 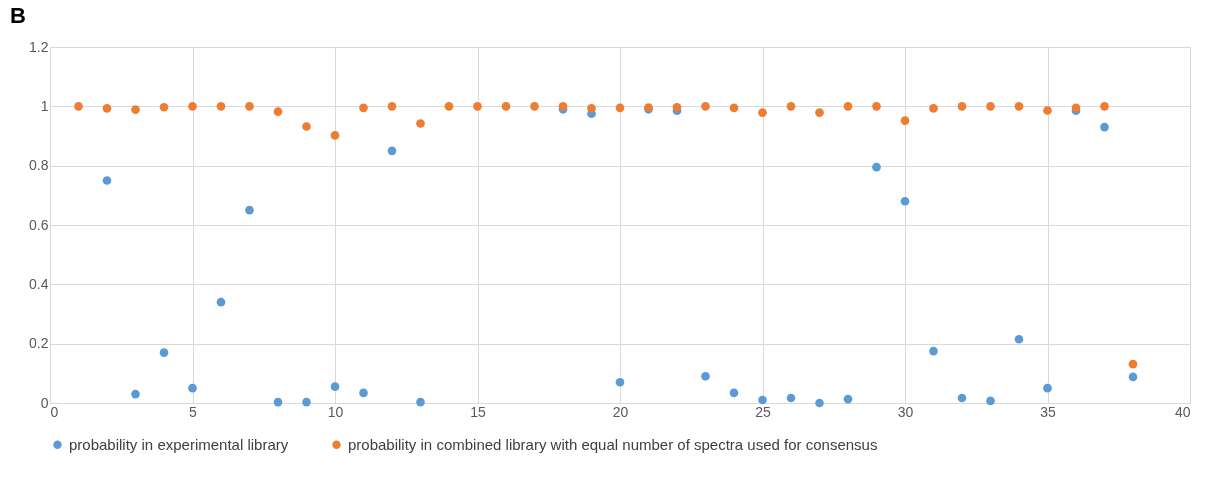 What do you see at coordinates (179, 444) in the screenshot?
I see `legend-label: probability in experimental library` at bounding box center [179, 444].